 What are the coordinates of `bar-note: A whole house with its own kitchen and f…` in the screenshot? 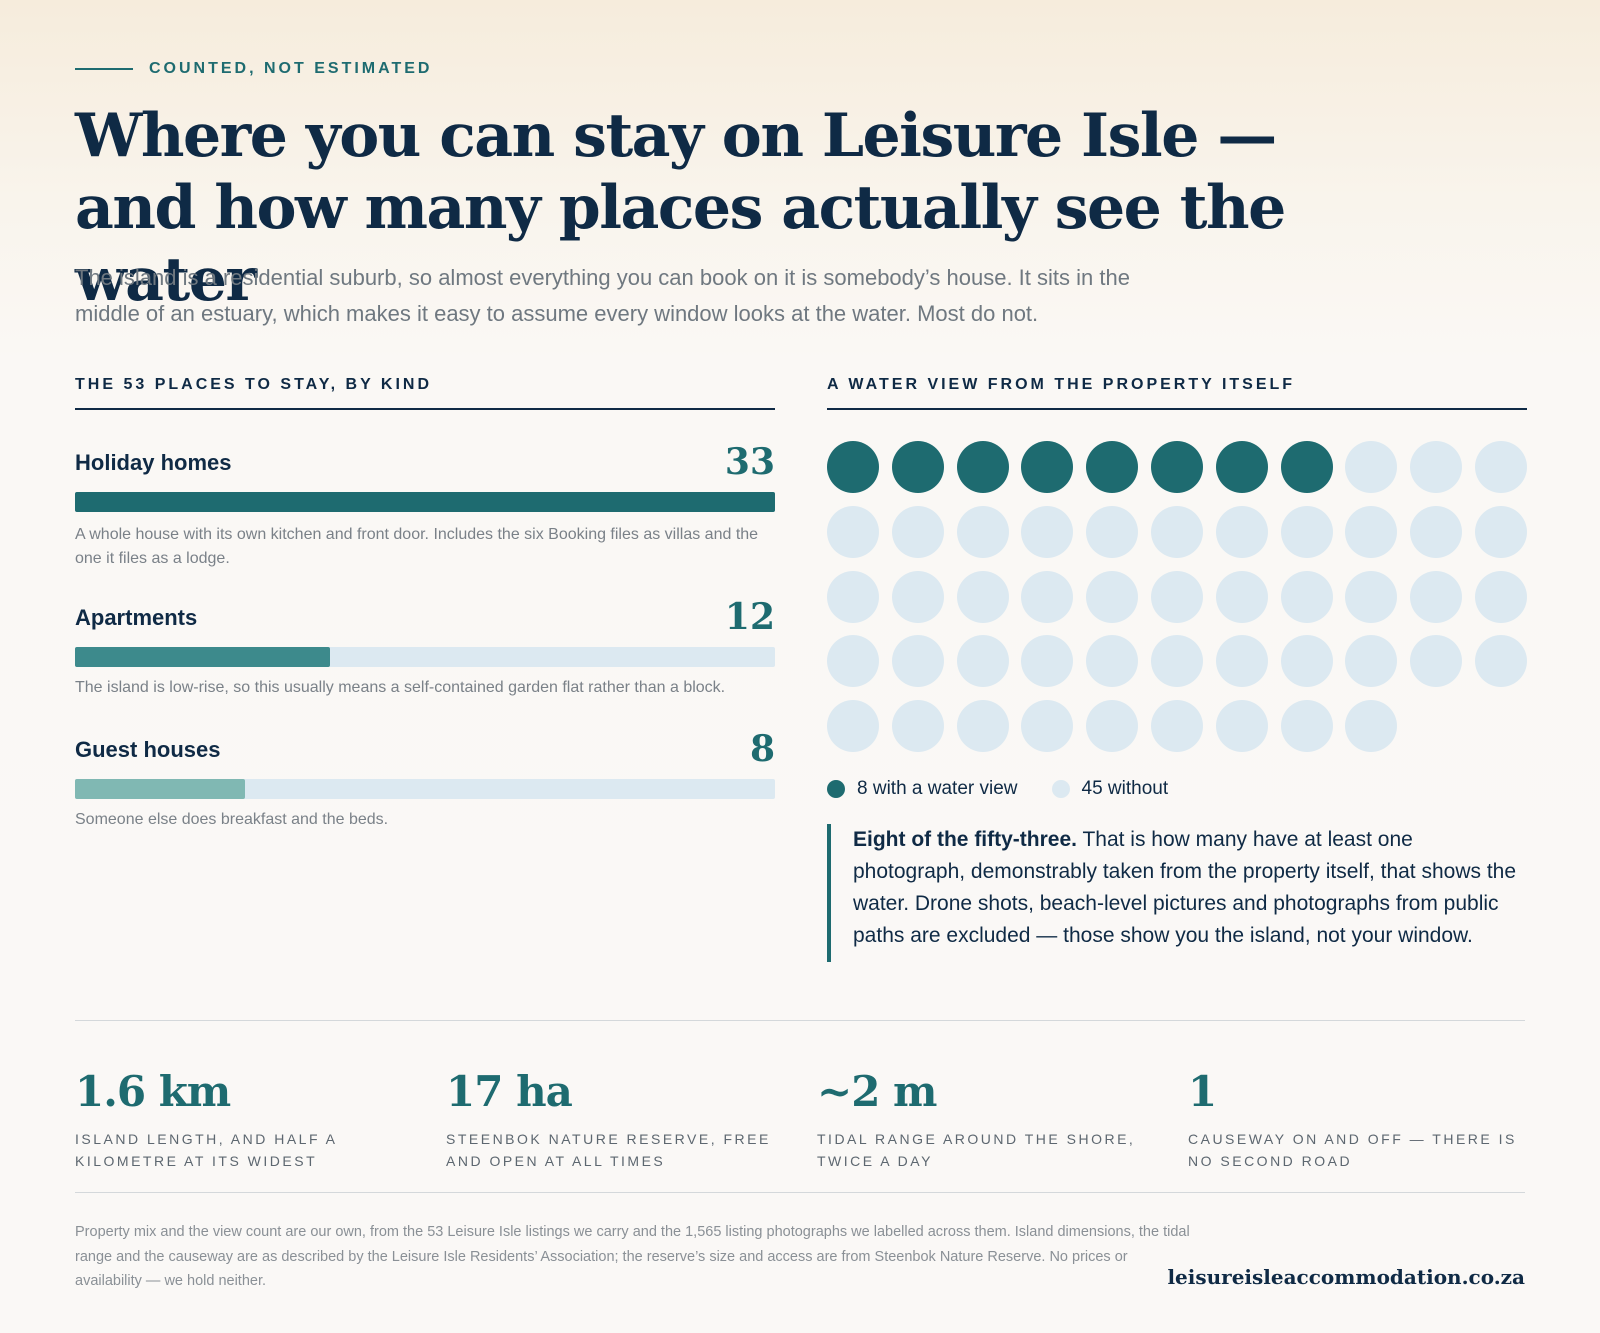 It's located at (417, 546).